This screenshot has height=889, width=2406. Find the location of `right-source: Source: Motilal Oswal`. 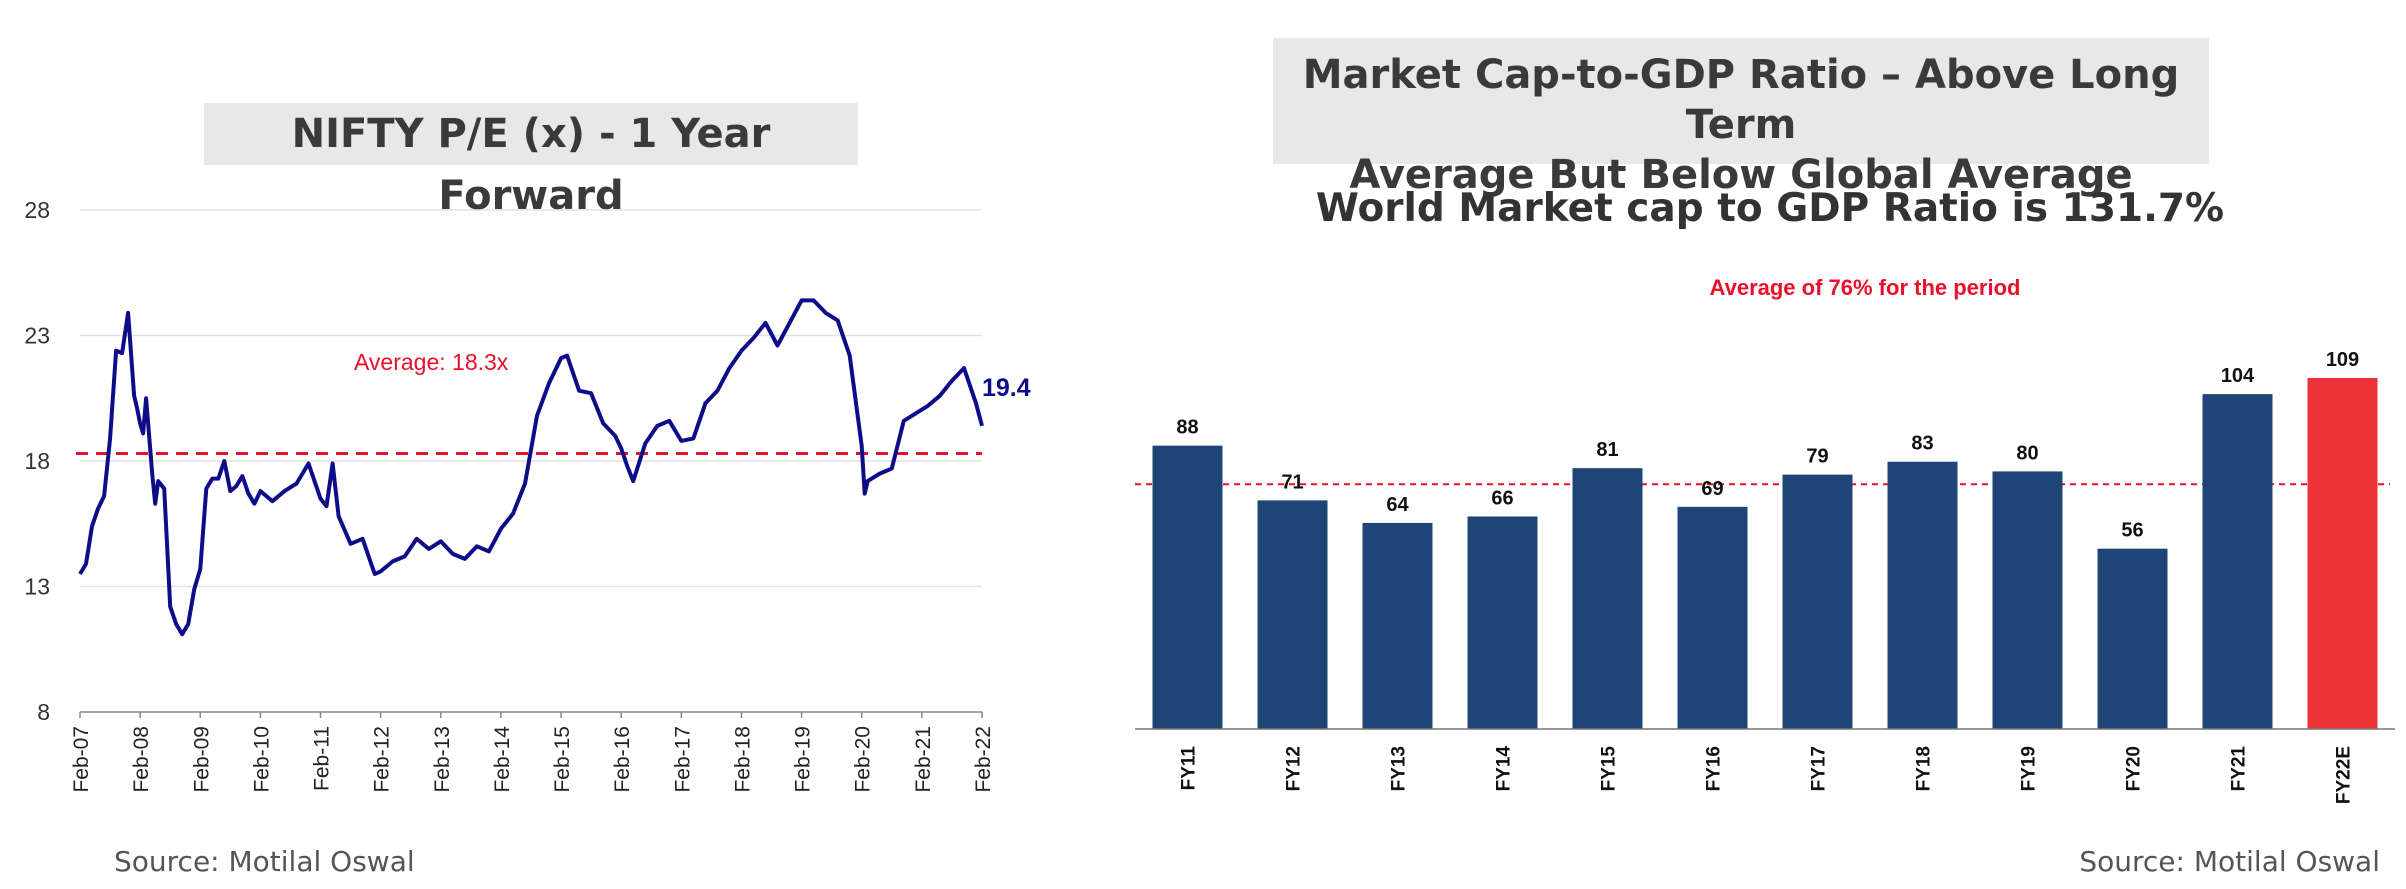

right-source: Source: Motilal Oswal is located at coordinates (2229, 861).